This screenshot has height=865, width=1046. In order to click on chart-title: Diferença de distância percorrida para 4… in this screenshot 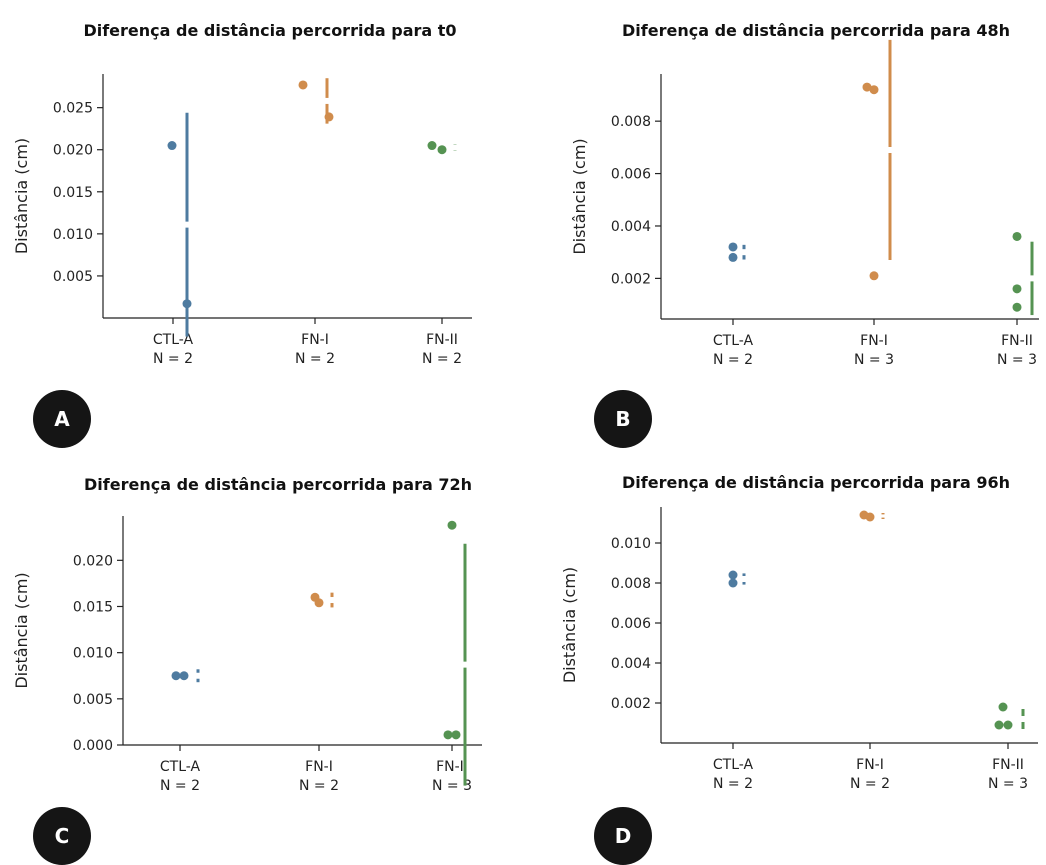, I will do `click(816, 30)`.